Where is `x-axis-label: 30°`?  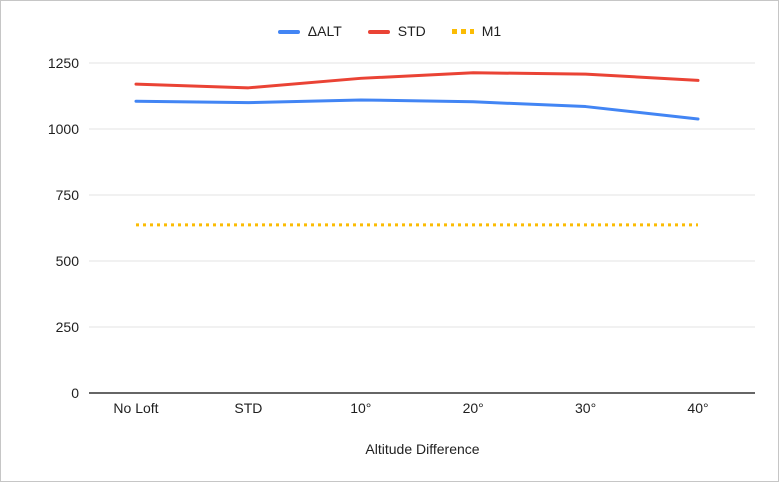 x-axis-label: 30° is located at coordinates (585, 408).